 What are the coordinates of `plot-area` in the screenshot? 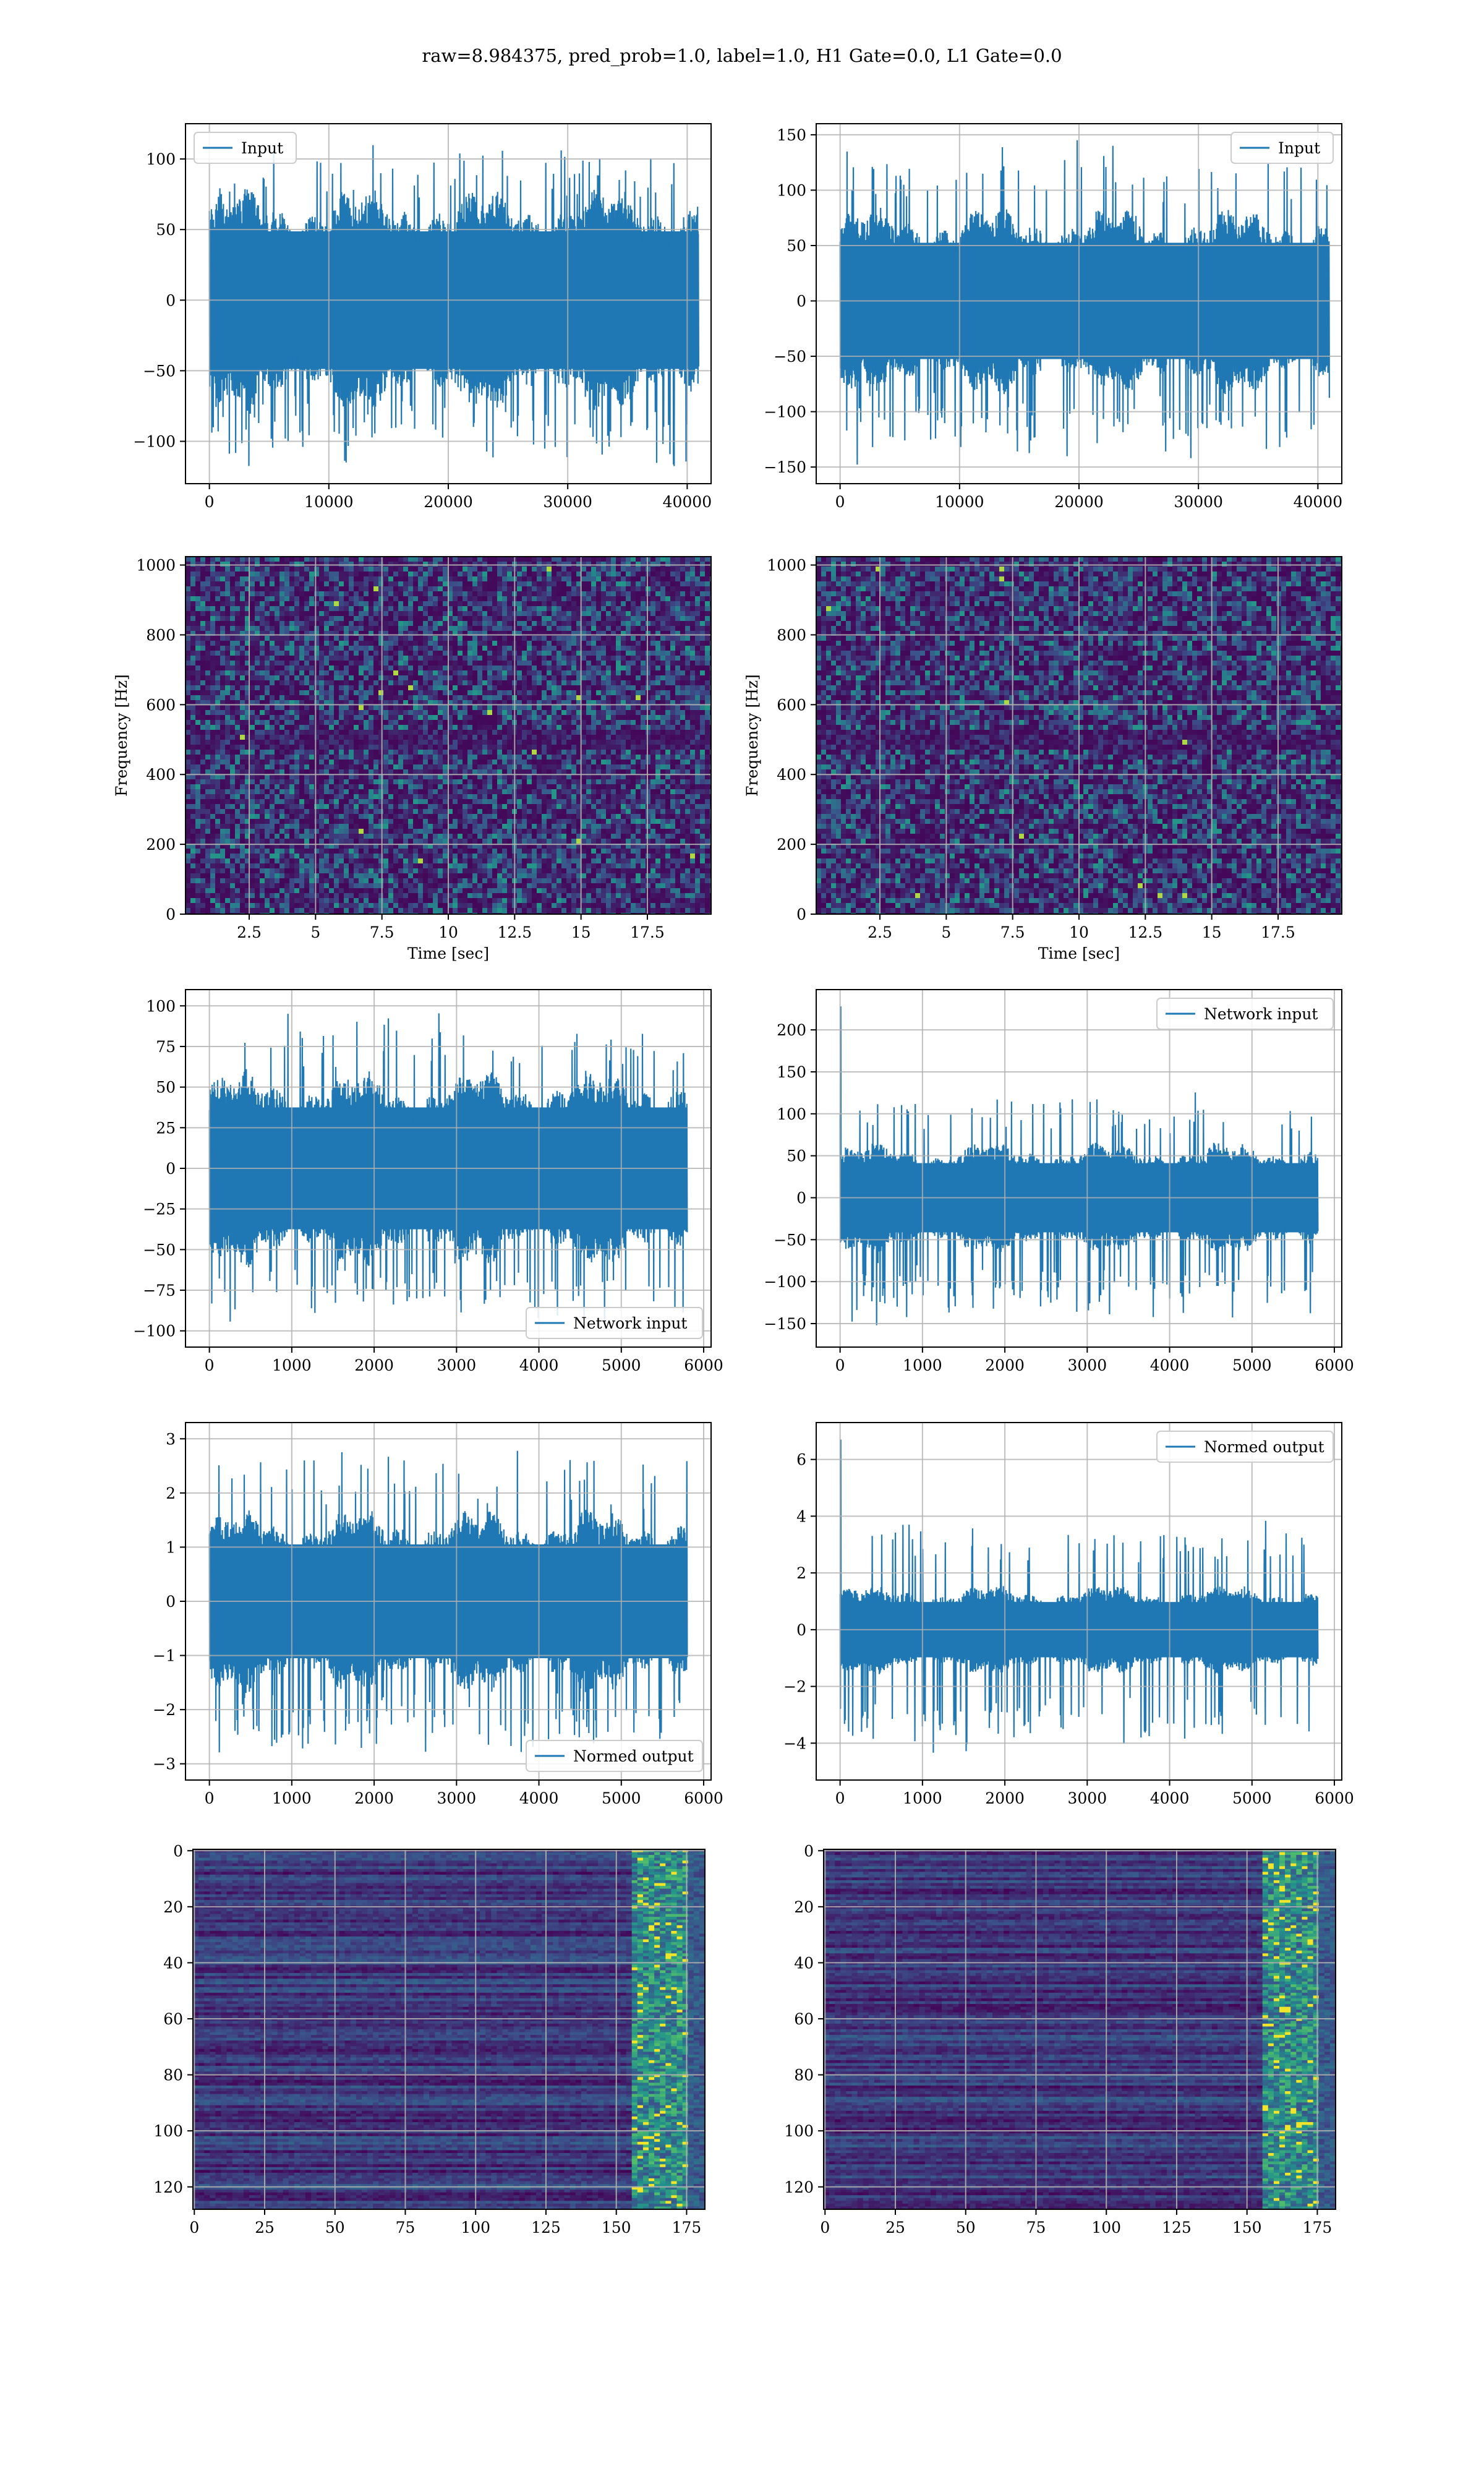 It's located at (448, 736).